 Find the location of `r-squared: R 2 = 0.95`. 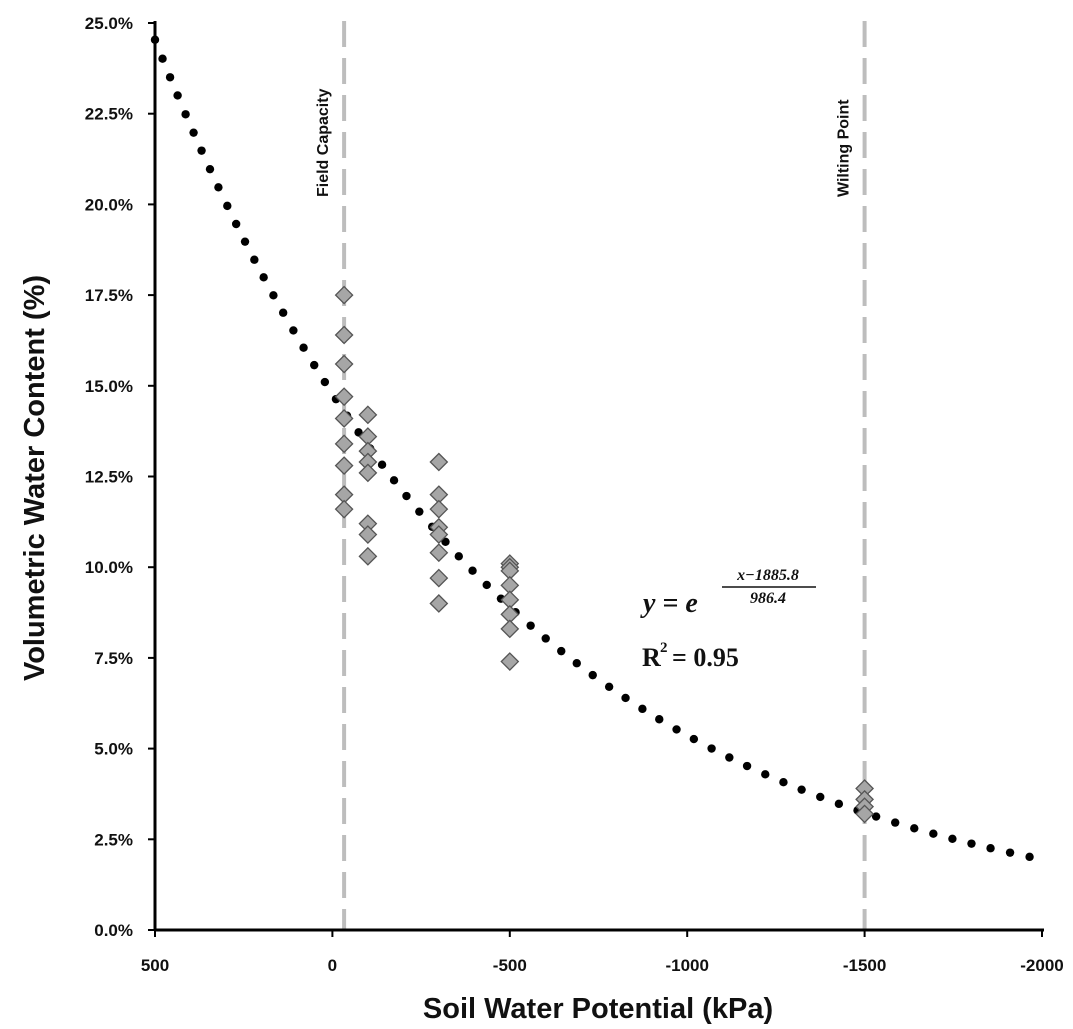

r-squared: R 2 = 0.95 is located at coordinates (690, 656).